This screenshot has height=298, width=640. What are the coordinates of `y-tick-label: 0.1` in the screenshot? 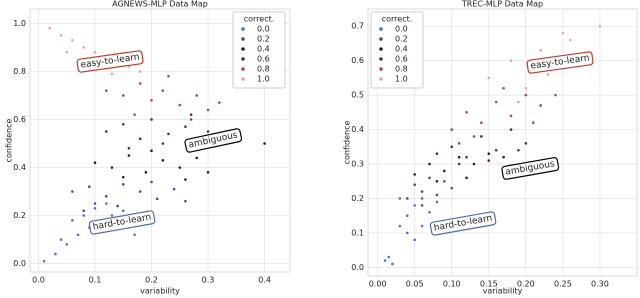 It's located at (357, 232).